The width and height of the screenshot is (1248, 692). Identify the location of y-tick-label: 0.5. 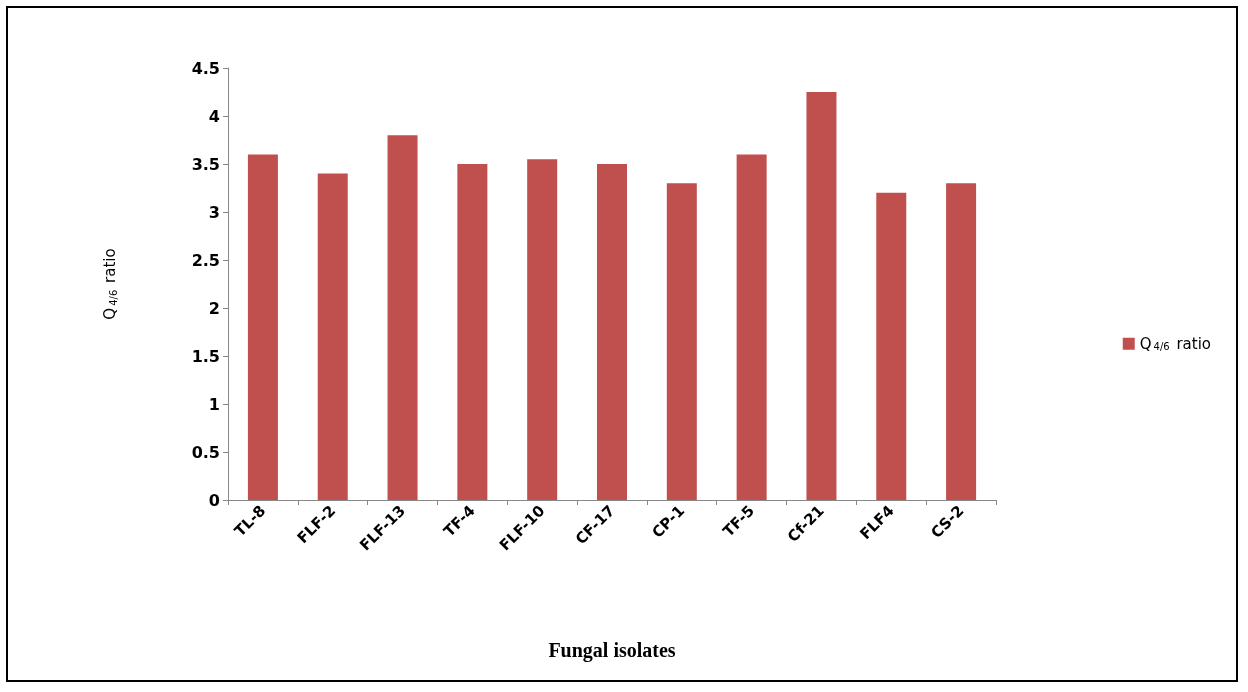
(205, 452).